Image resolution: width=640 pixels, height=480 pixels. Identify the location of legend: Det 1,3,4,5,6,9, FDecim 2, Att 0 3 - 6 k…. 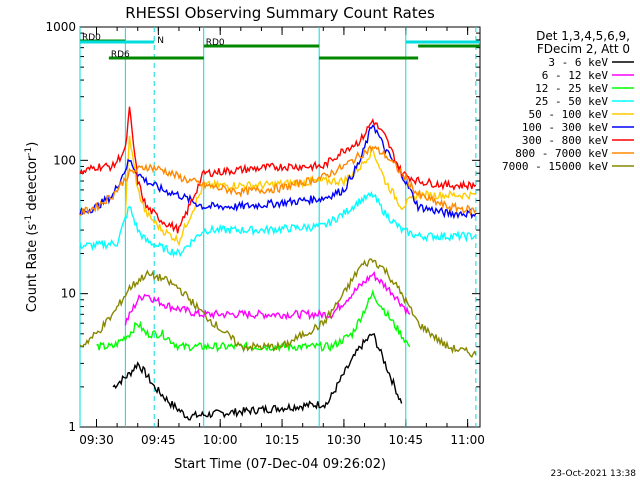
(568, 101).